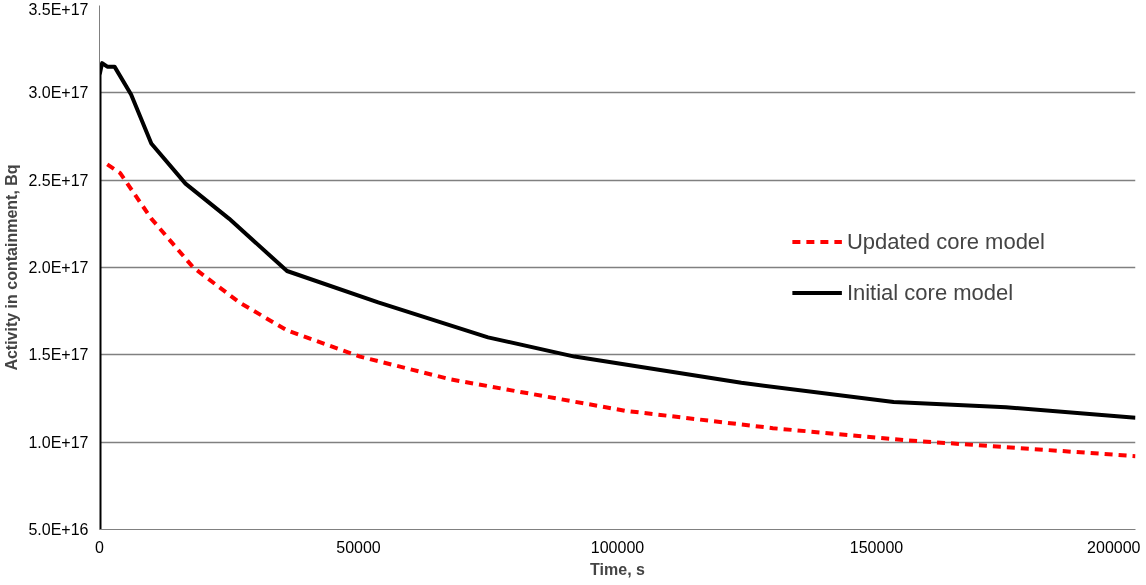 The width and height of the screenshot is (1146, 585). Describe the element at coordinates (930, 292) in the screenshot. I see `legend-label: Initial core model` at that location.